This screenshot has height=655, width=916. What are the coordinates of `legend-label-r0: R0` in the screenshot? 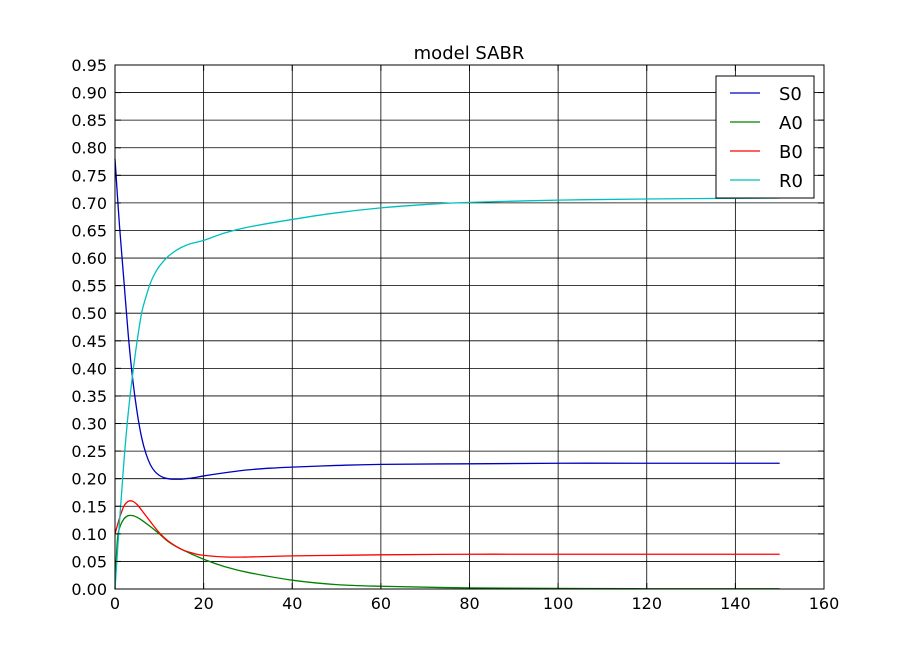 It's located at (791, 181).